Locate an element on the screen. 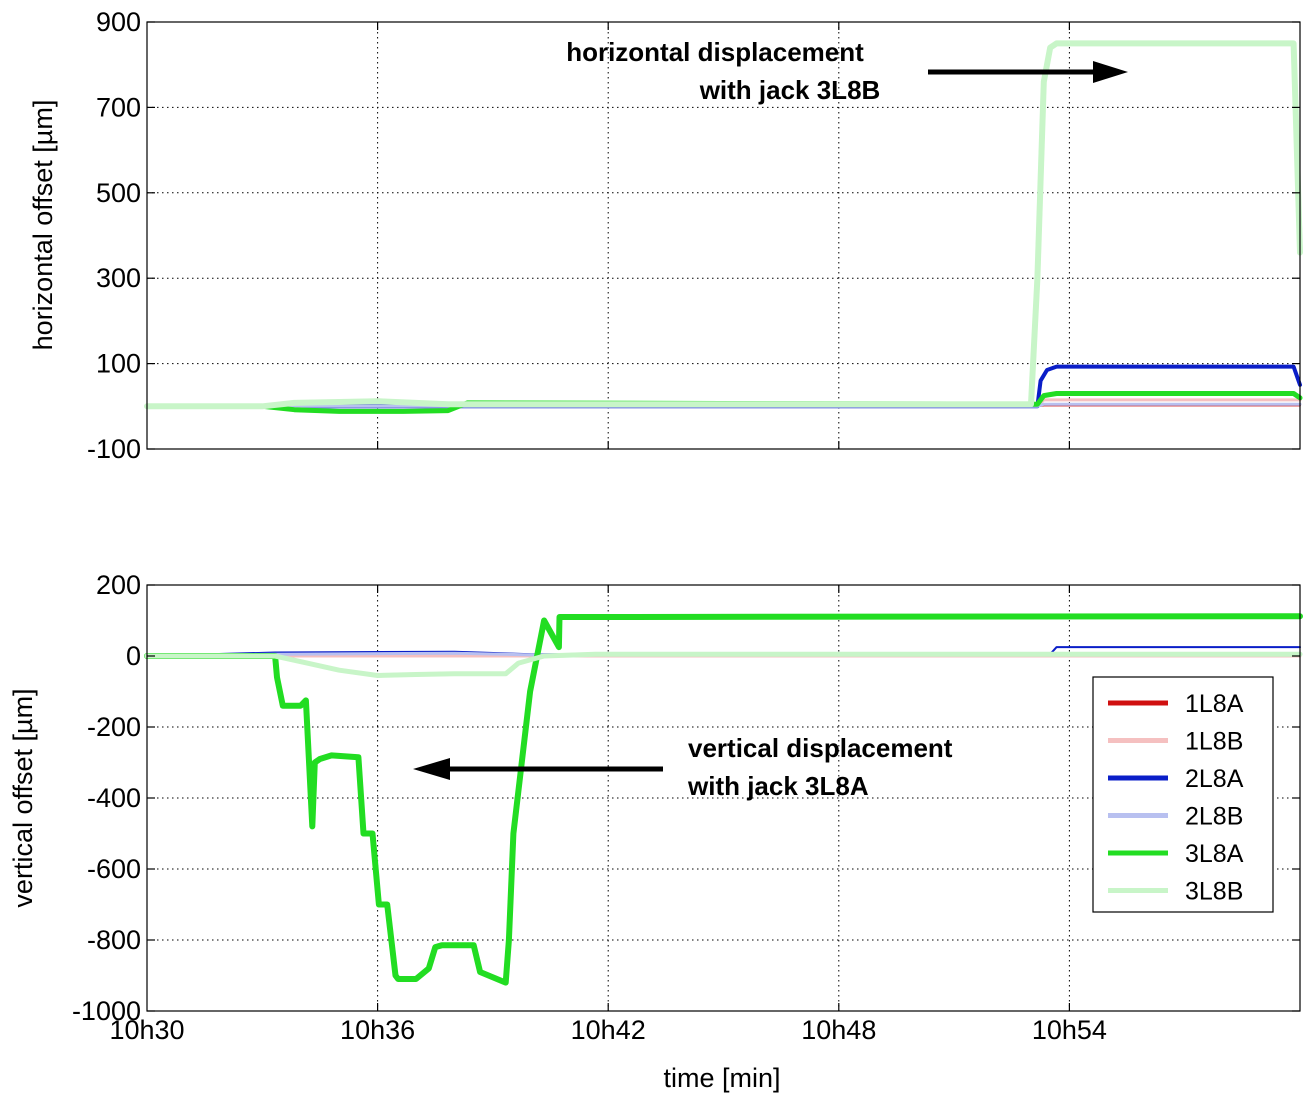  legend-label-2l8a: 2L8A is located at coordinates (1214, 779).